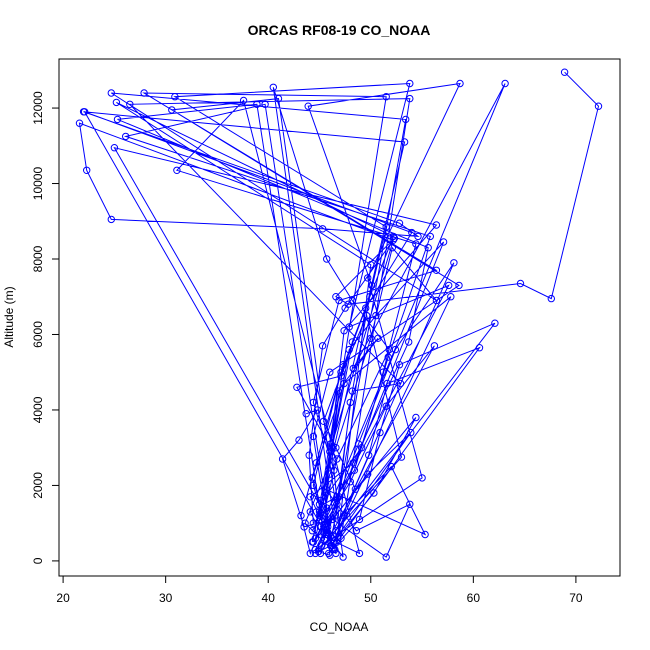 Image resolution: width=650 pixels, height=650 pixels. Describe the element at coordinates (166, 598) in the screenshot. I see `x-tick-label: 30` at that location.